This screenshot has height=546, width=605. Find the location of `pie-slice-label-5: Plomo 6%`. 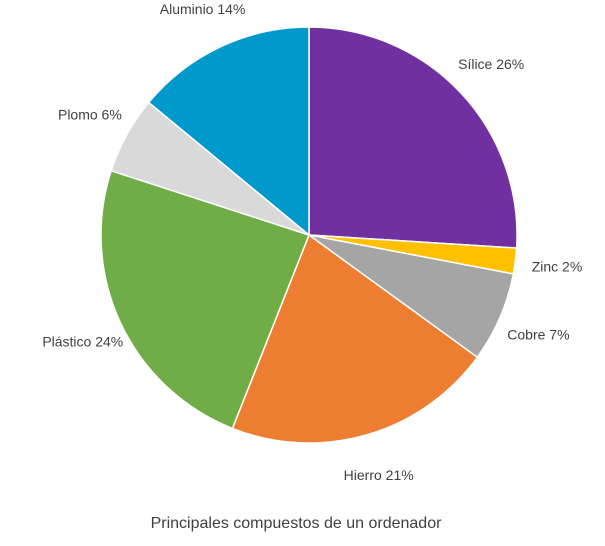

pie-slice-label-5: Plomo 6% is located at coordinates (90, 115).